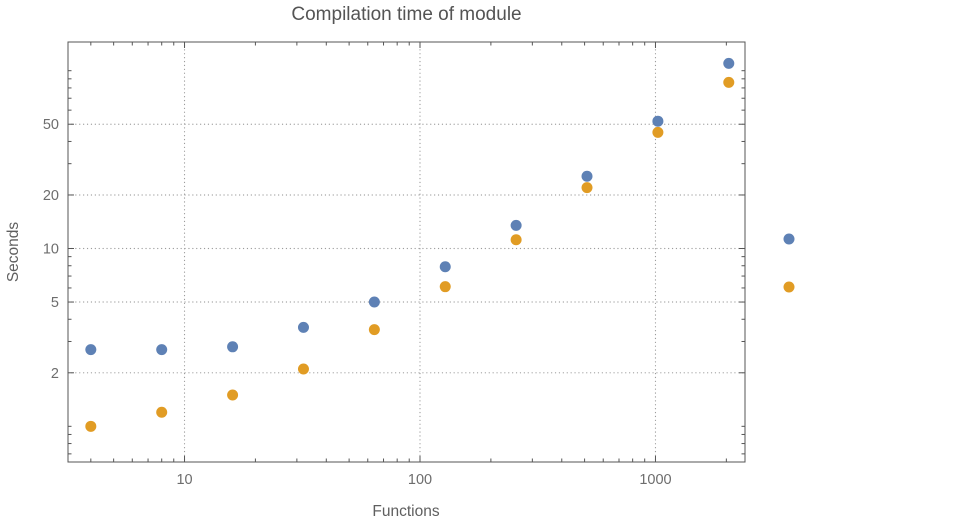 The width and height of the screenshot is (975, 525). Describe the element at coordinates (420, 480) in the screenshot. I see `x-tick-label: 100` at that location.